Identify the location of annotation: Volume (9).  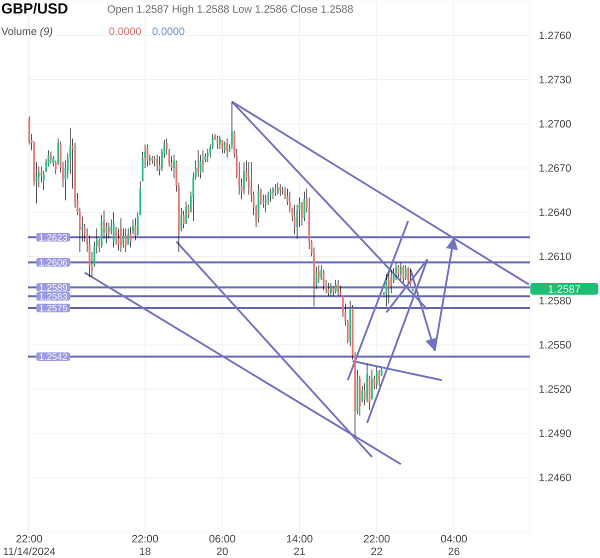
(26, 32).